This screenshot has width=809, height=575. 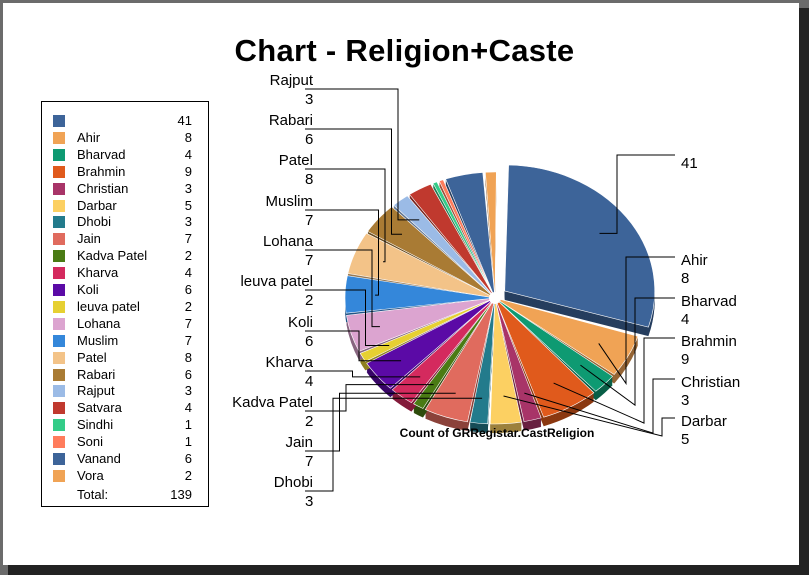 What do you see at coordinates (685, 278) in the screenshot?
I see `slice-label-value: 8` at bounding box center [685, 278].